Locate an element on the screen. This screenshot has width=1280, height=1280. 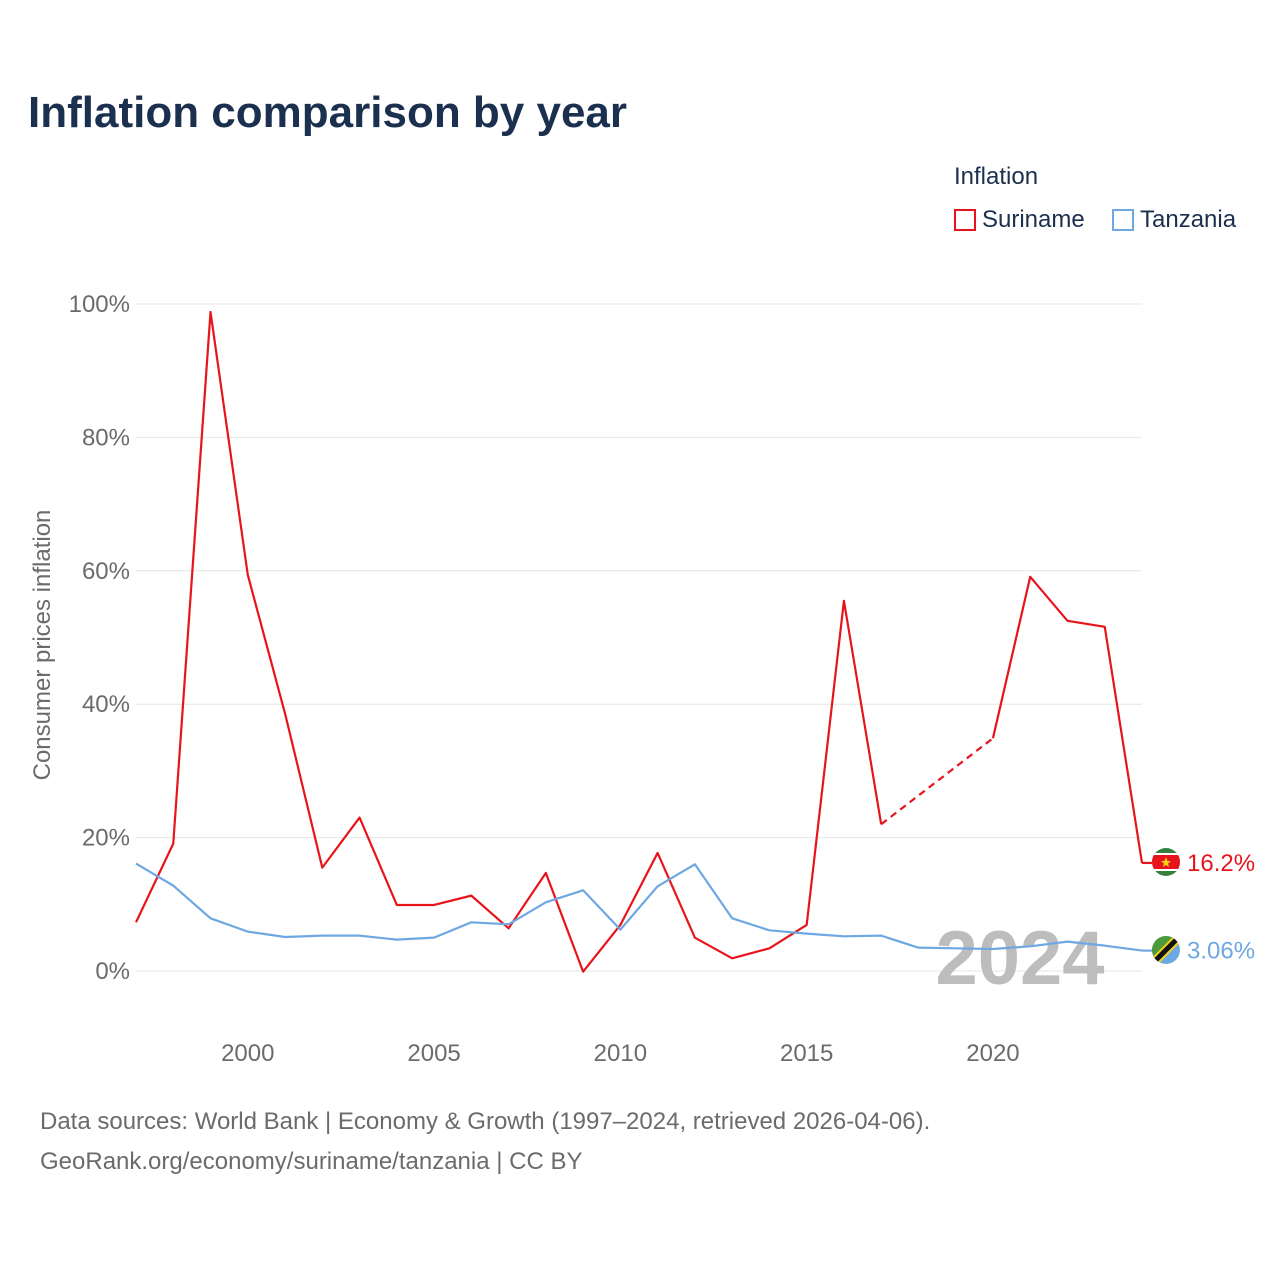
series-line-tanzania is located at coordinates (639, 907).